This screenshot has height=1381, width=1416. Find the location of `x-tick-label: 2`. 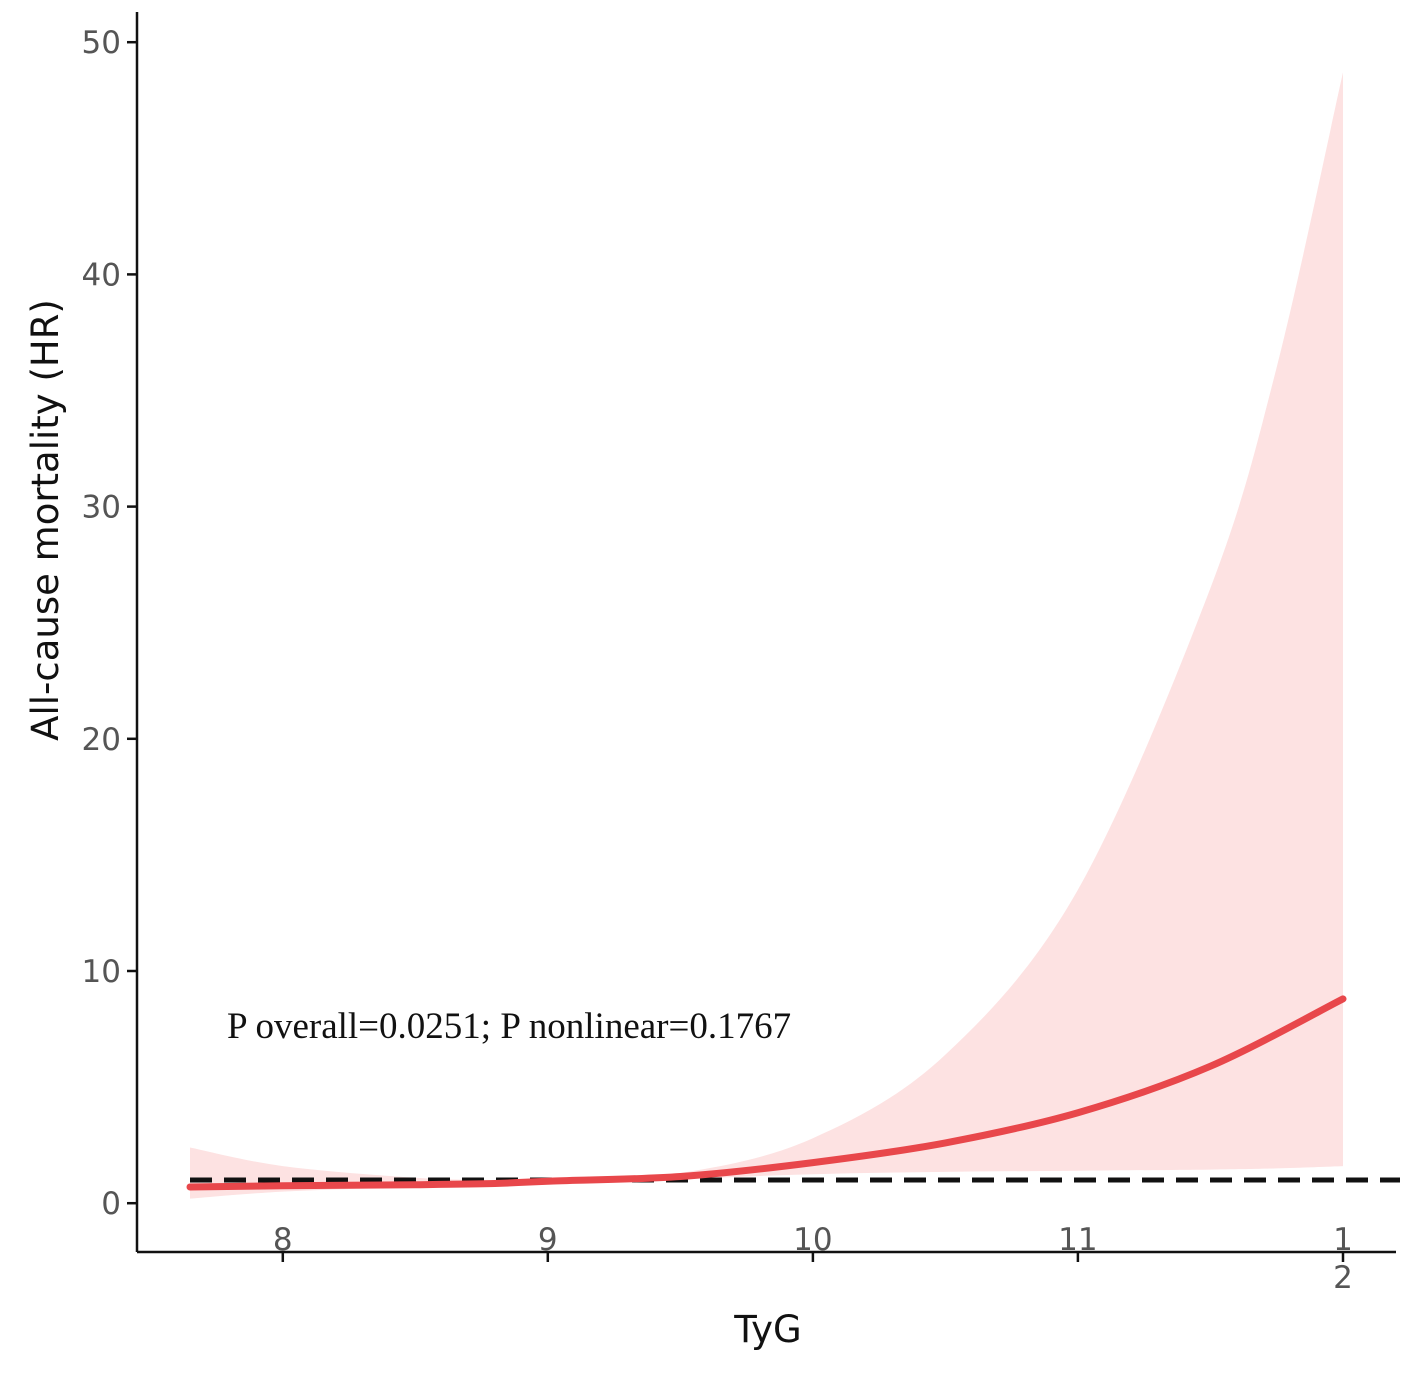

x-tick-label: 2 is located at coordinates (1343, 1278).